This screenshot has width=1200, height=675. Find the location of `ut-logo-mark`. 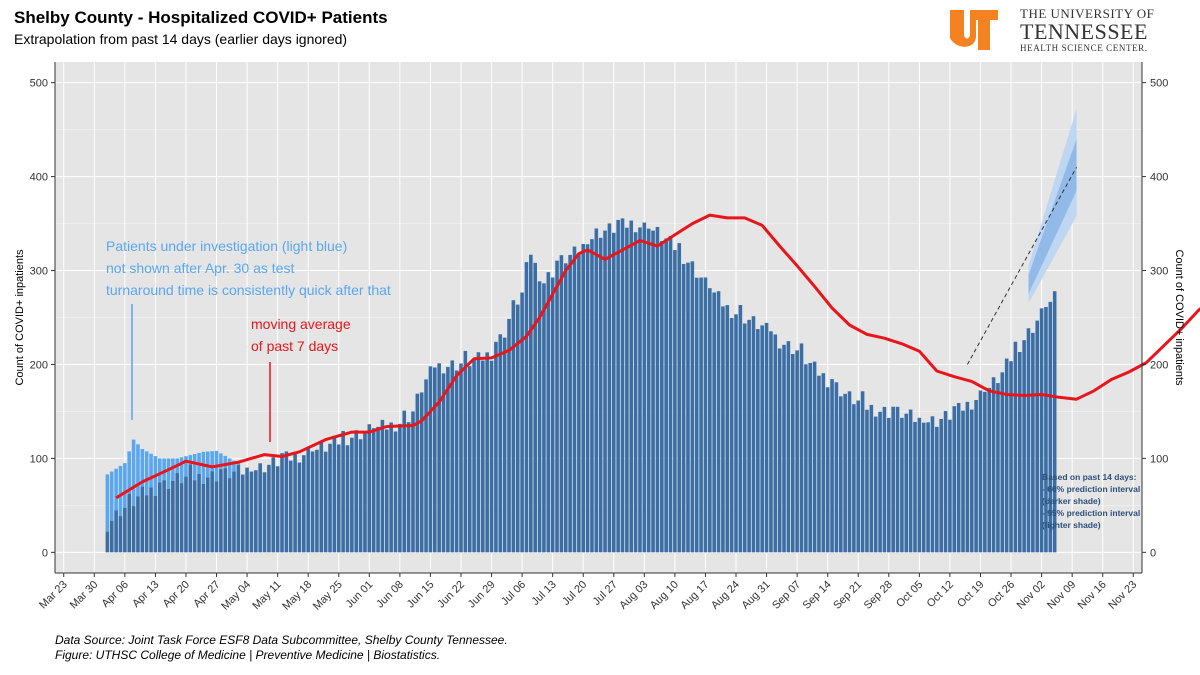

ut-logo-mark is located at coordinates (974, 30).